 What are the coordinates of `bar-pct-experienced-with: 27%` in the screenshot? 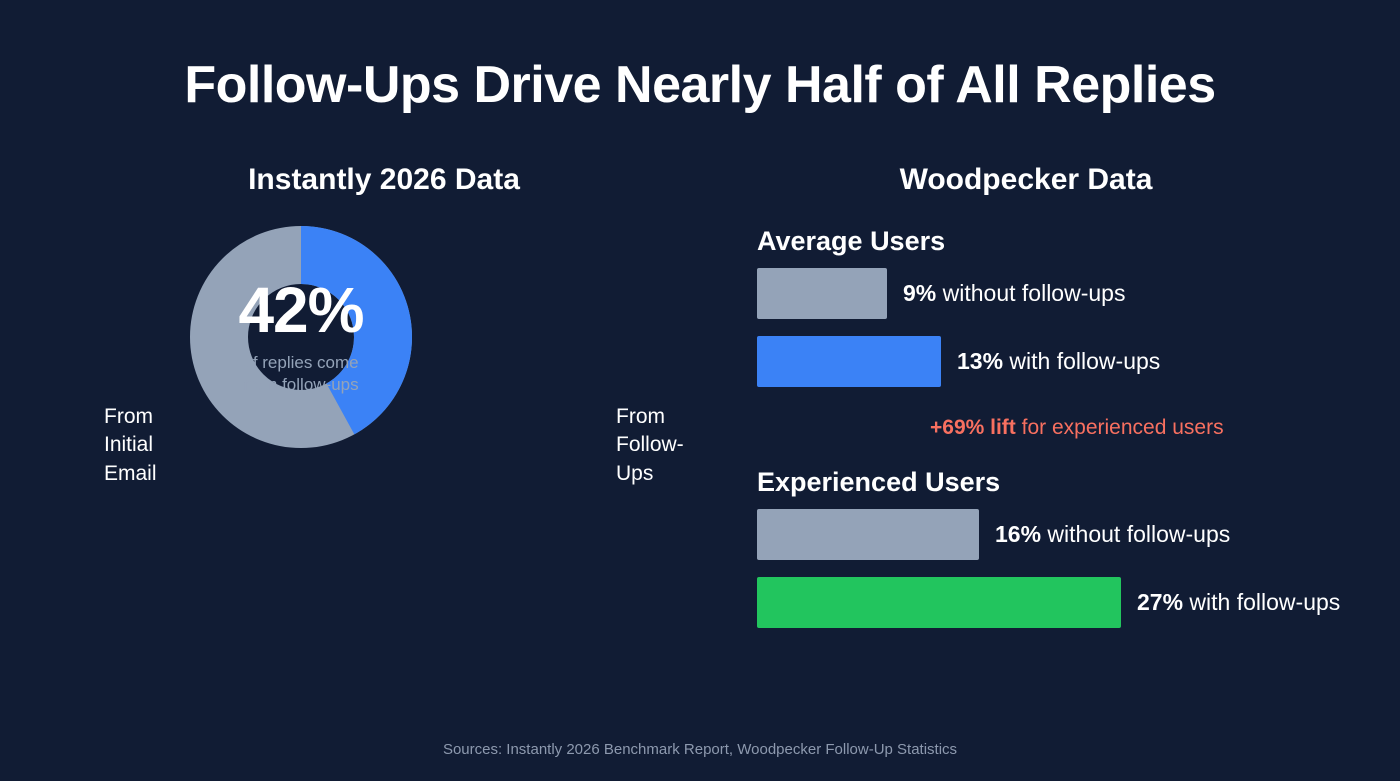 It's located at (1160, 602).